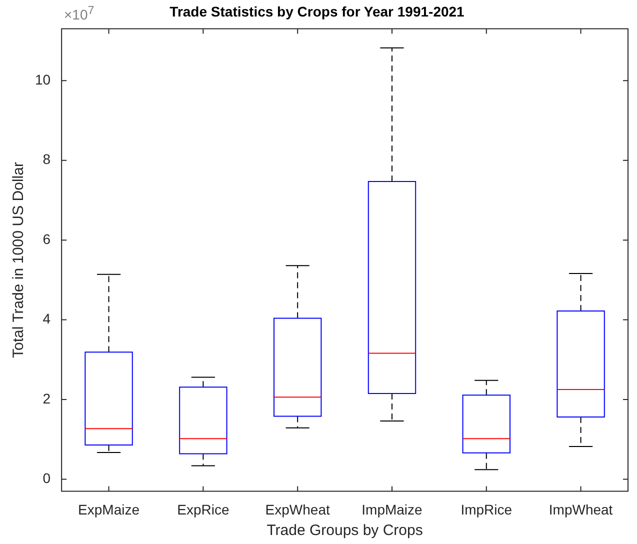 This screenshot has height=544, width=637. I want to click on x-tick-label: ExpWheat, so click(297, 509).